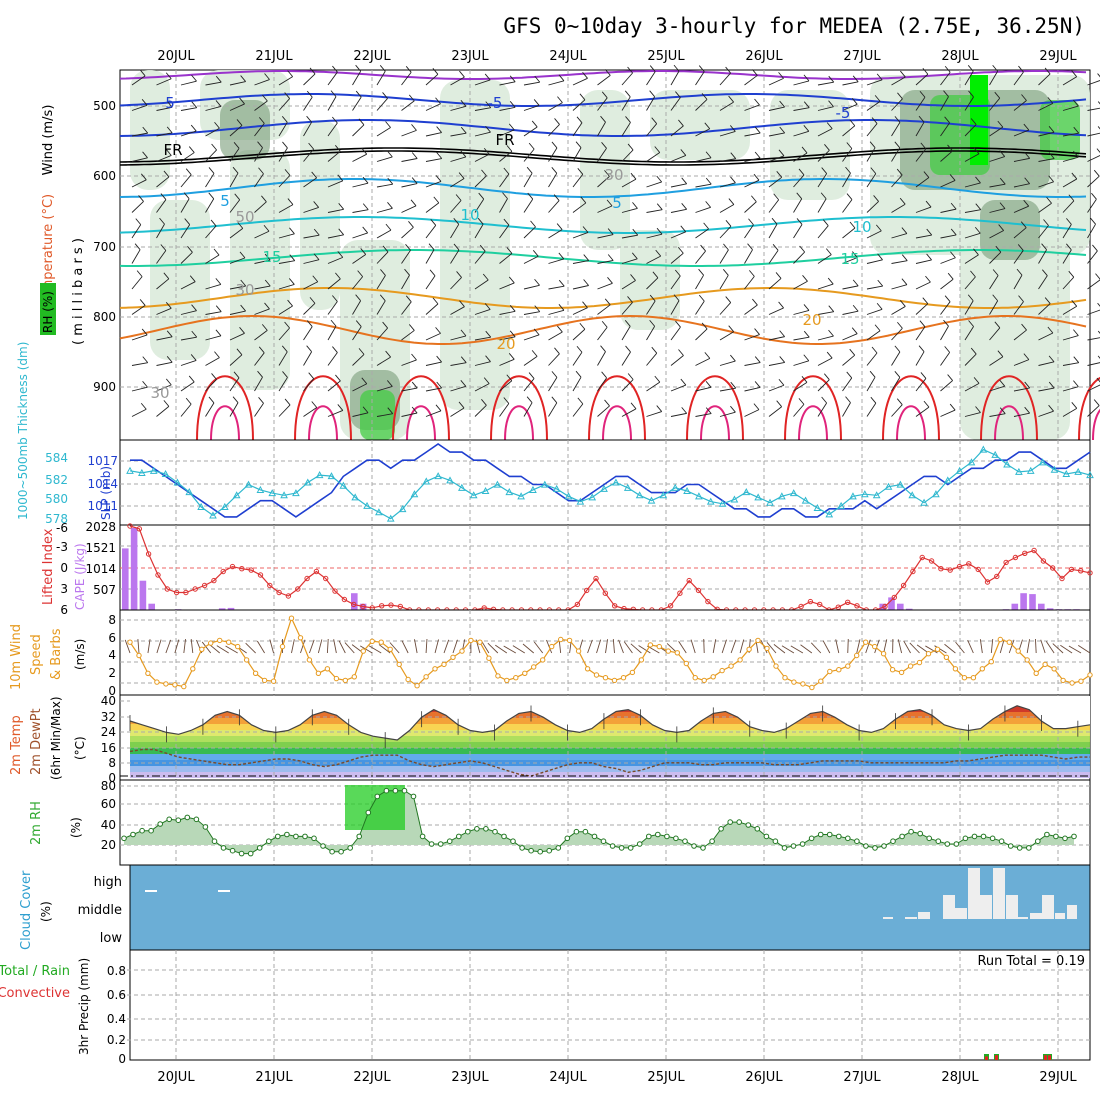  I want to click on thickness-line, so click(610, 484).